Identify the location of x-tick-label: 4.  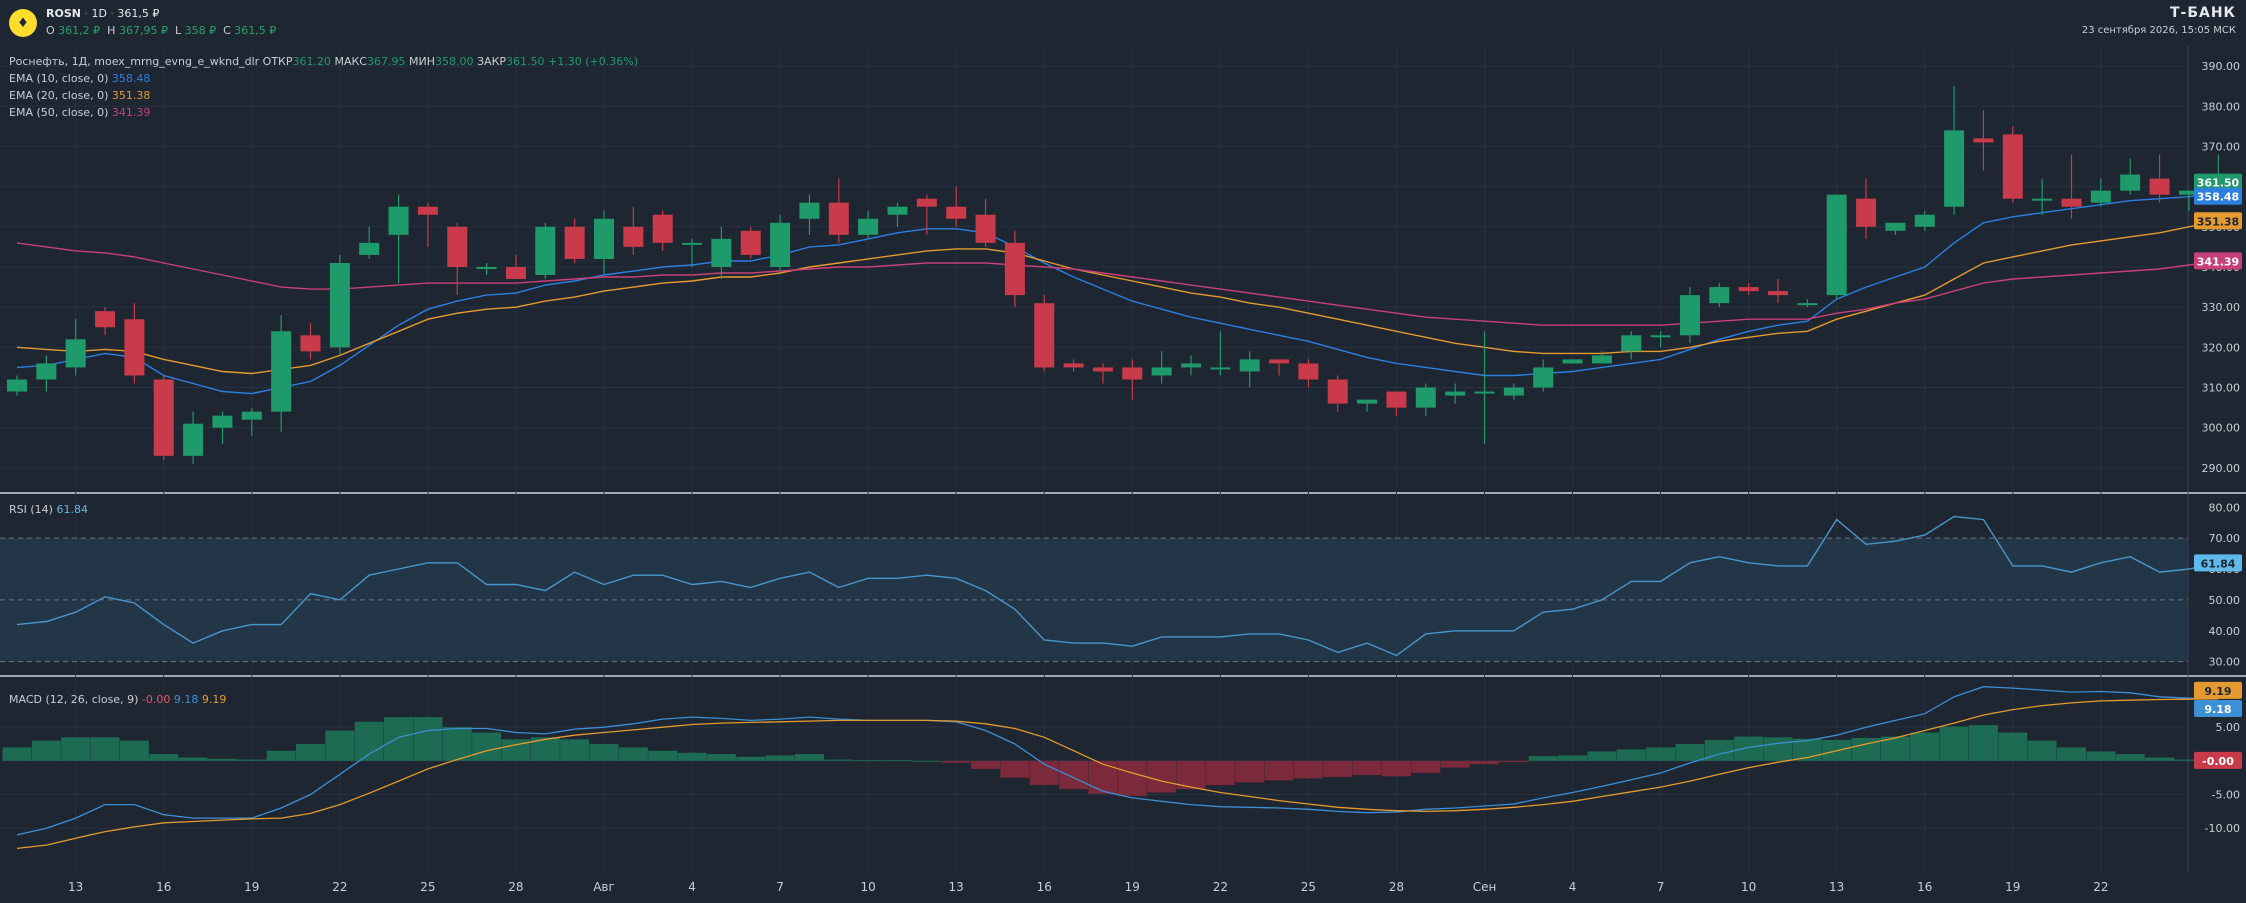
(1573, 887).